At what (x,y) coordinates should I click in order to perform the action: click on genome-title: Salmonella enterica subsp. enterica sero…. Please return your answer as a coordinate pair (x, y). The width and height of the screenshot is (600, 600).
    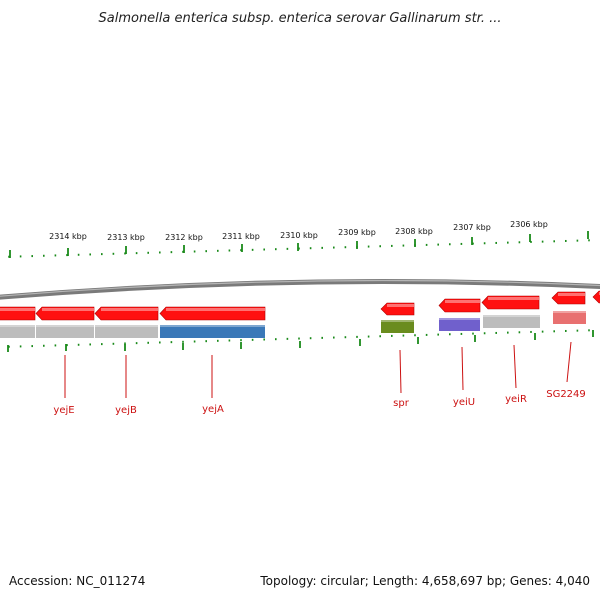
    Looking at the image, I should click on (300, 18).